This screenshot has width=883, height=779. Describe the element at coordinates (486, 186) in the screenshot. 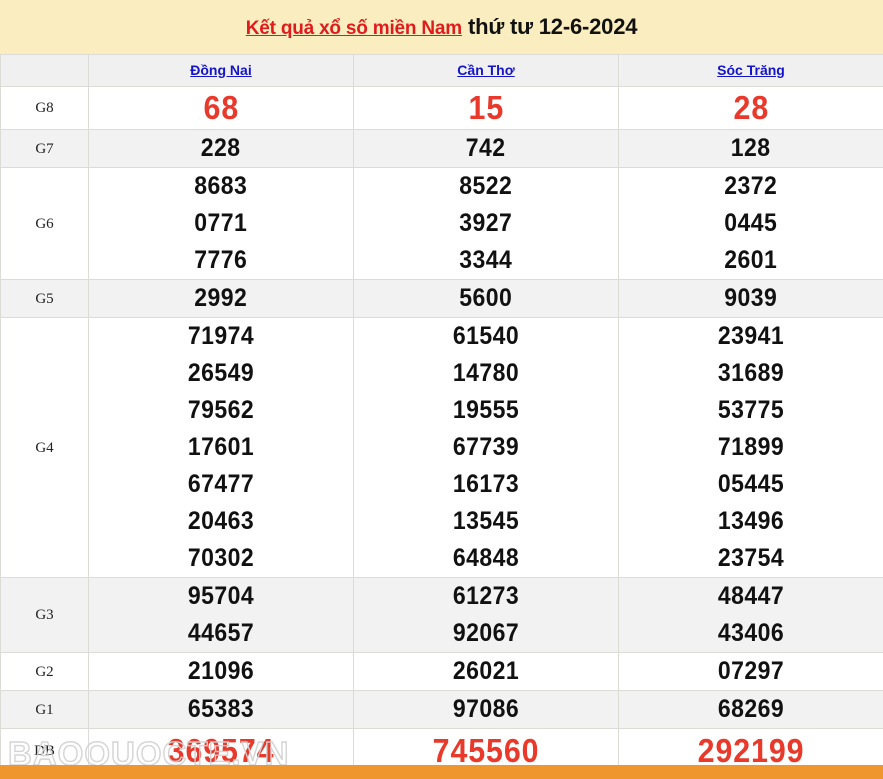

I see `result-number: 8522` at that location.